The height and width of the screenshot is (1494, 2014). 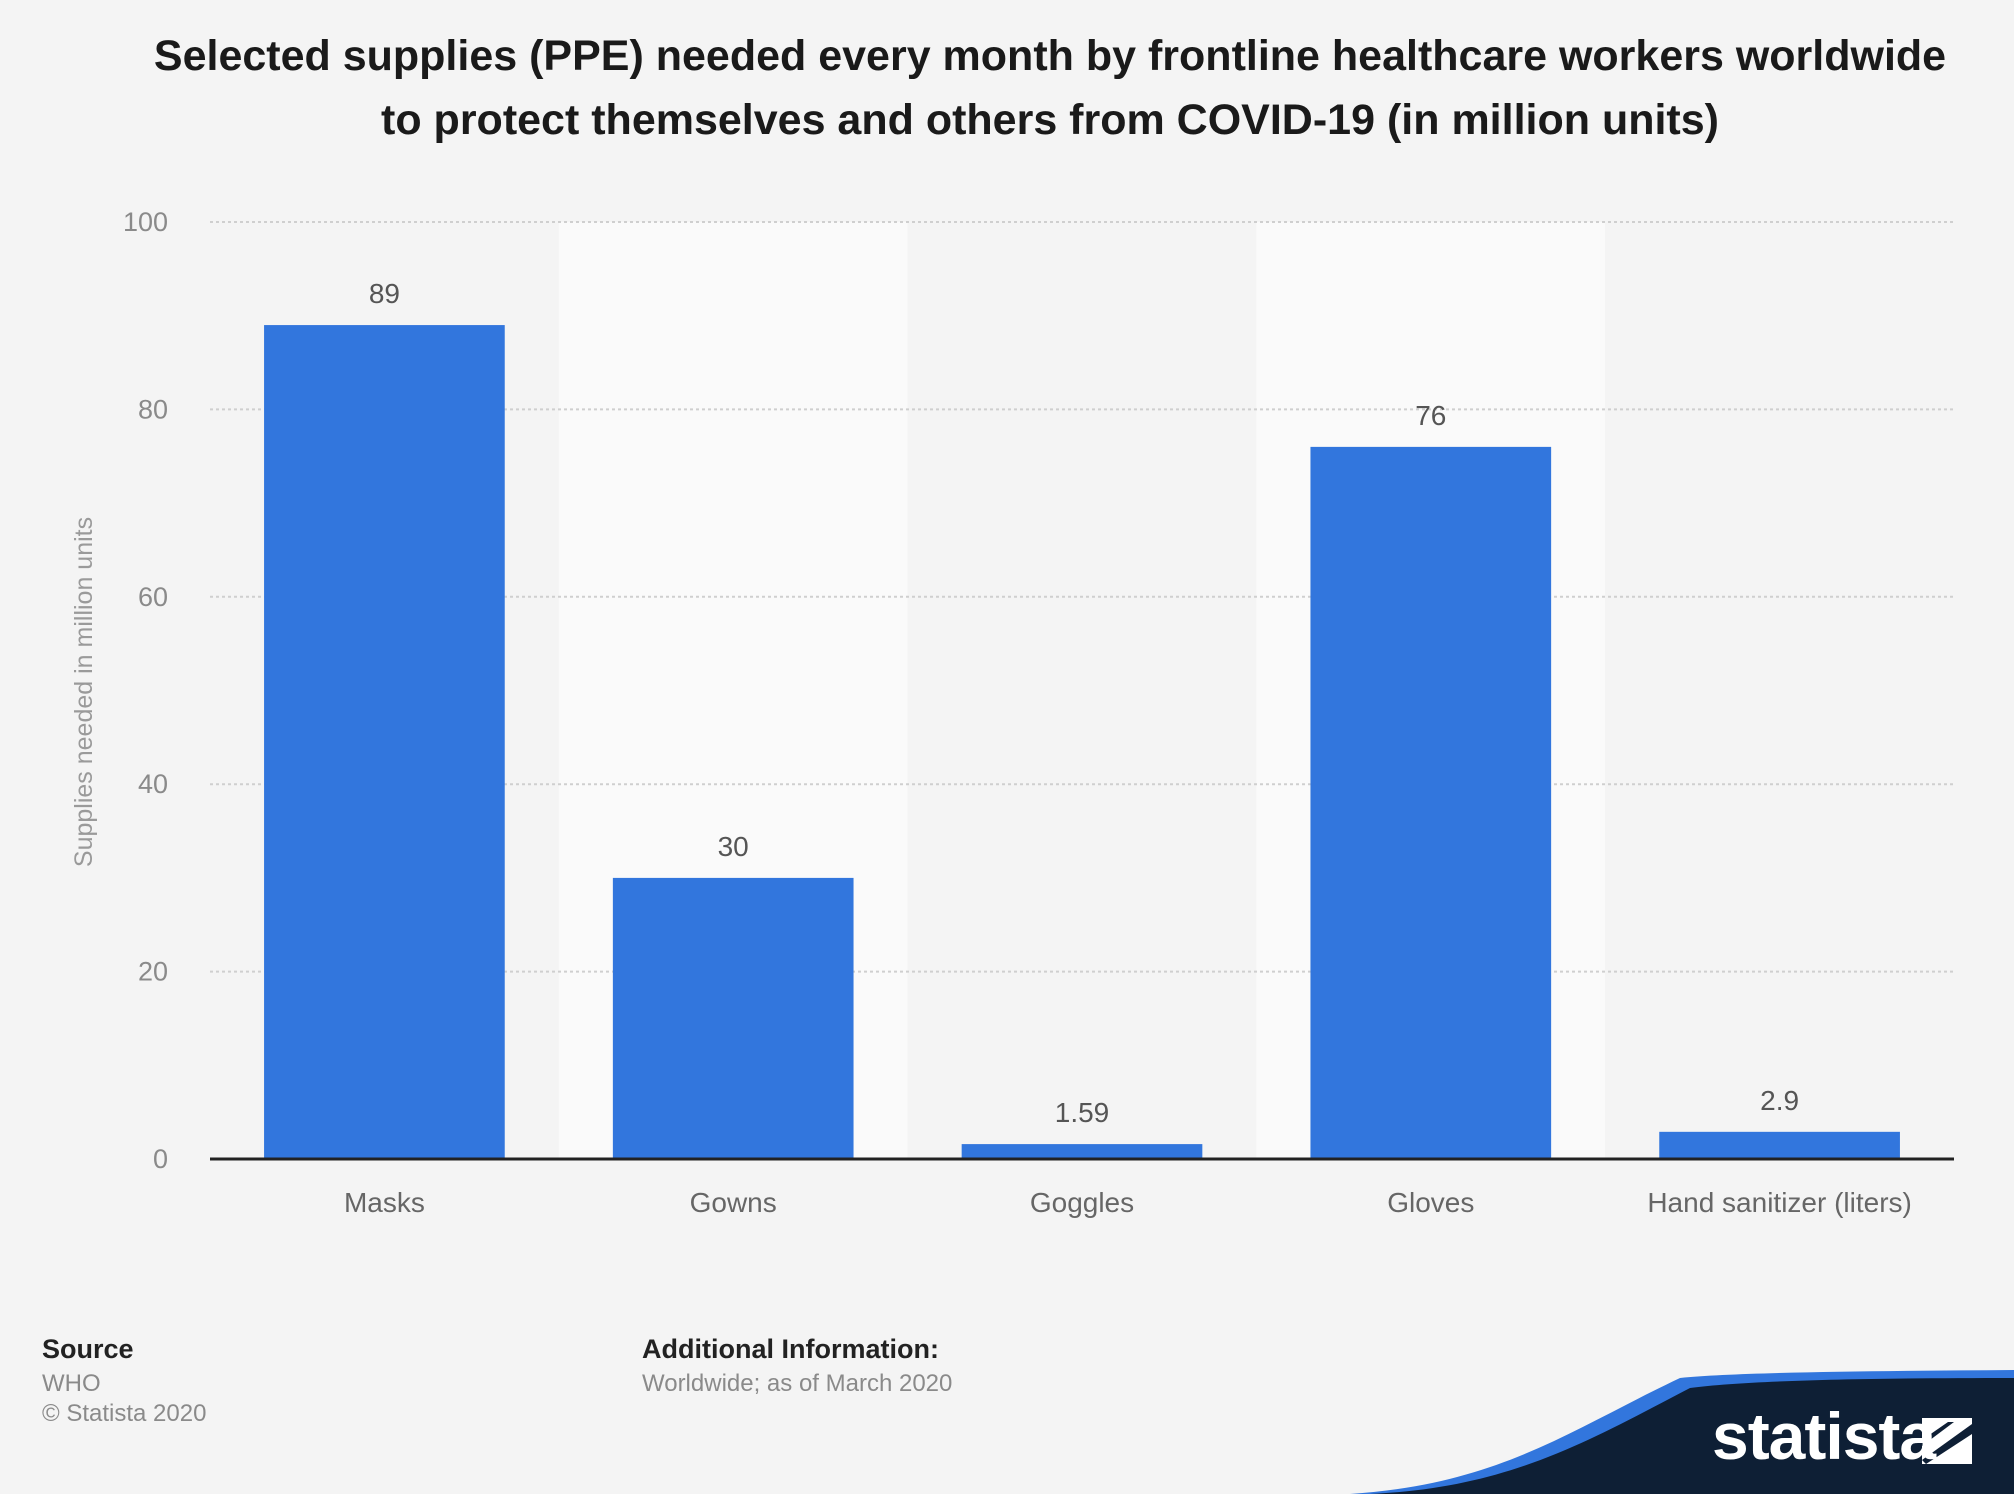 I want to click on statista-logo-icon, so click(x=1947, y=1441).